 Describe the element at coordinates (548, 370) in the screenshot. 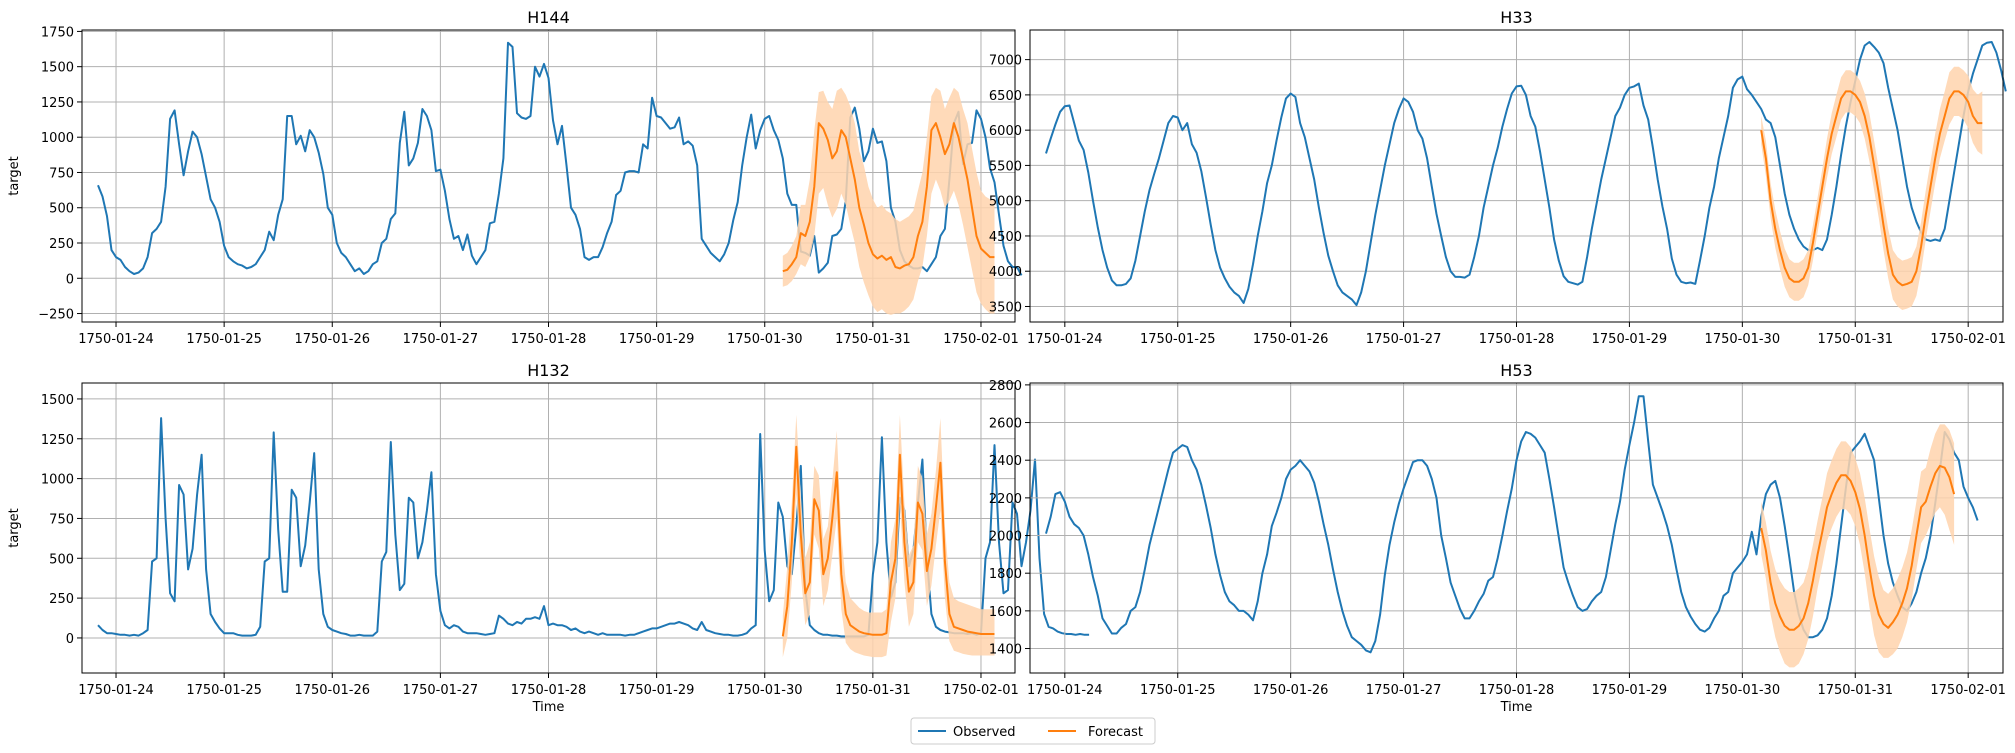

I see `panel-title: H132` at that location.